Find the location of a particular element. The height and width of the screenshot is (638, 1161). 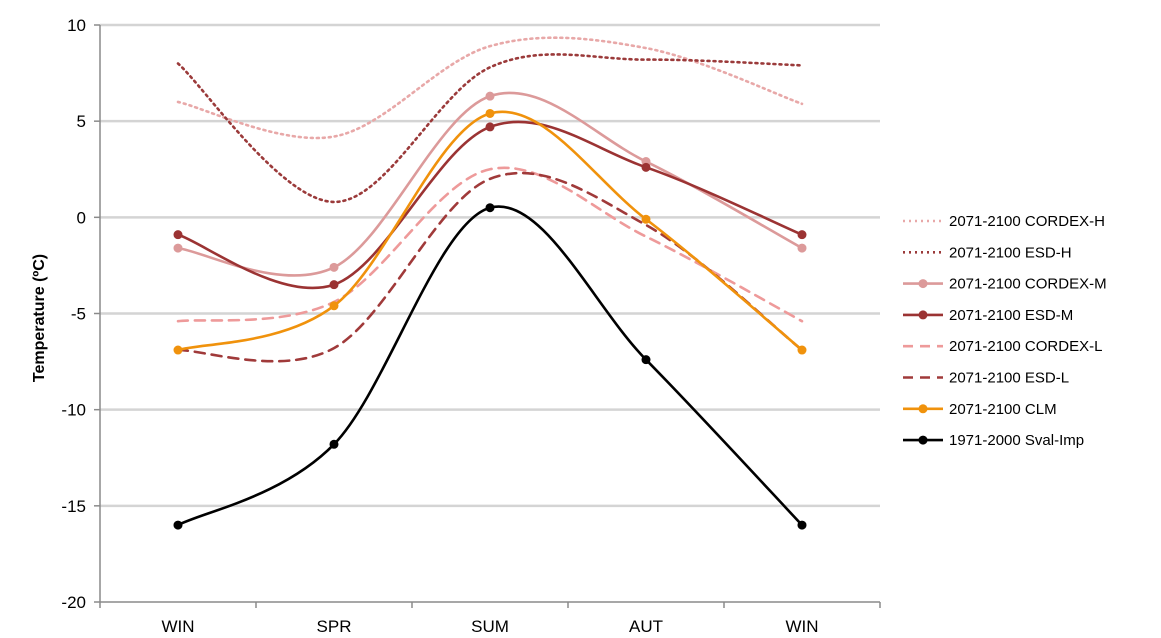

legend-label: 2071-2100 CLM is located at coordinates (1003, 409).